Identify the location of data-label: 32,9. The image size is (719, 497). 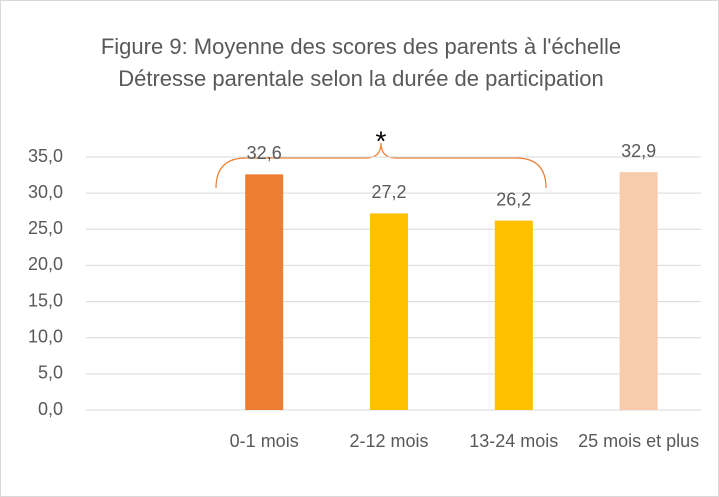
(638, 151).